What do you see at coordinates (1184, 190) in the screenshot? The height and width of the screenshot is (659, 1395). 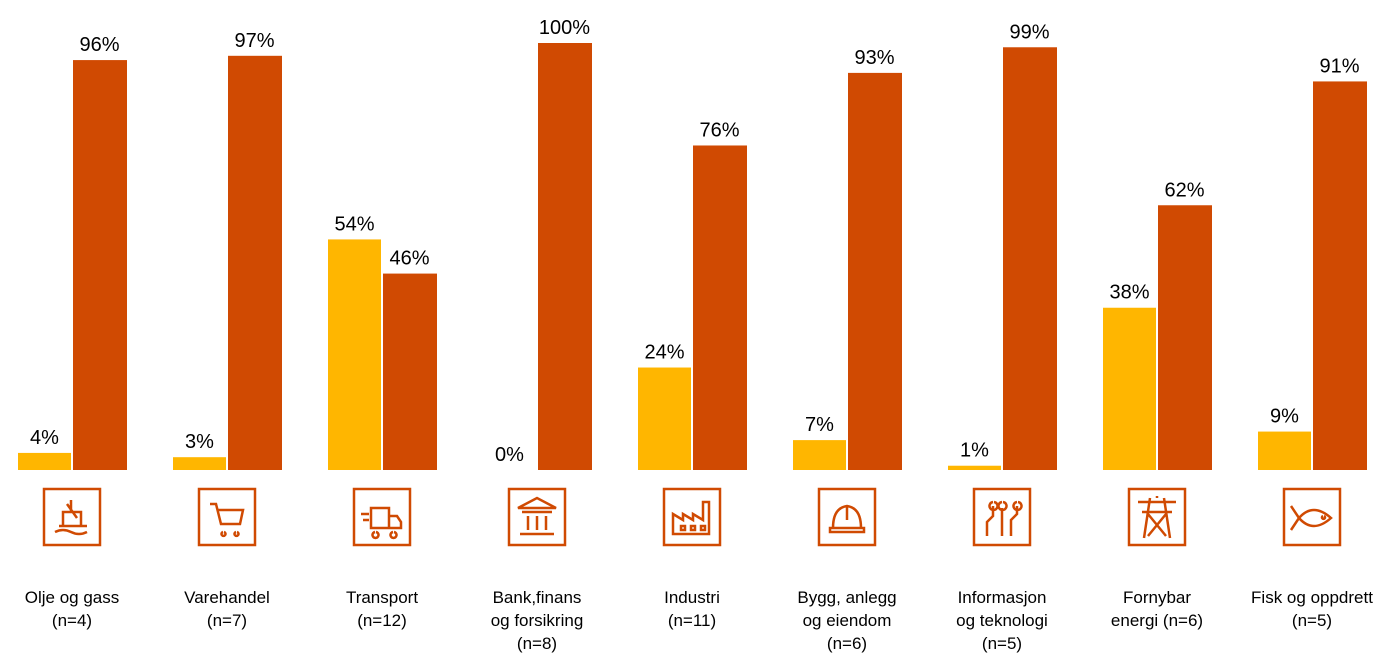 I see `value-label: 62%` at bounding box center [1184, 190].